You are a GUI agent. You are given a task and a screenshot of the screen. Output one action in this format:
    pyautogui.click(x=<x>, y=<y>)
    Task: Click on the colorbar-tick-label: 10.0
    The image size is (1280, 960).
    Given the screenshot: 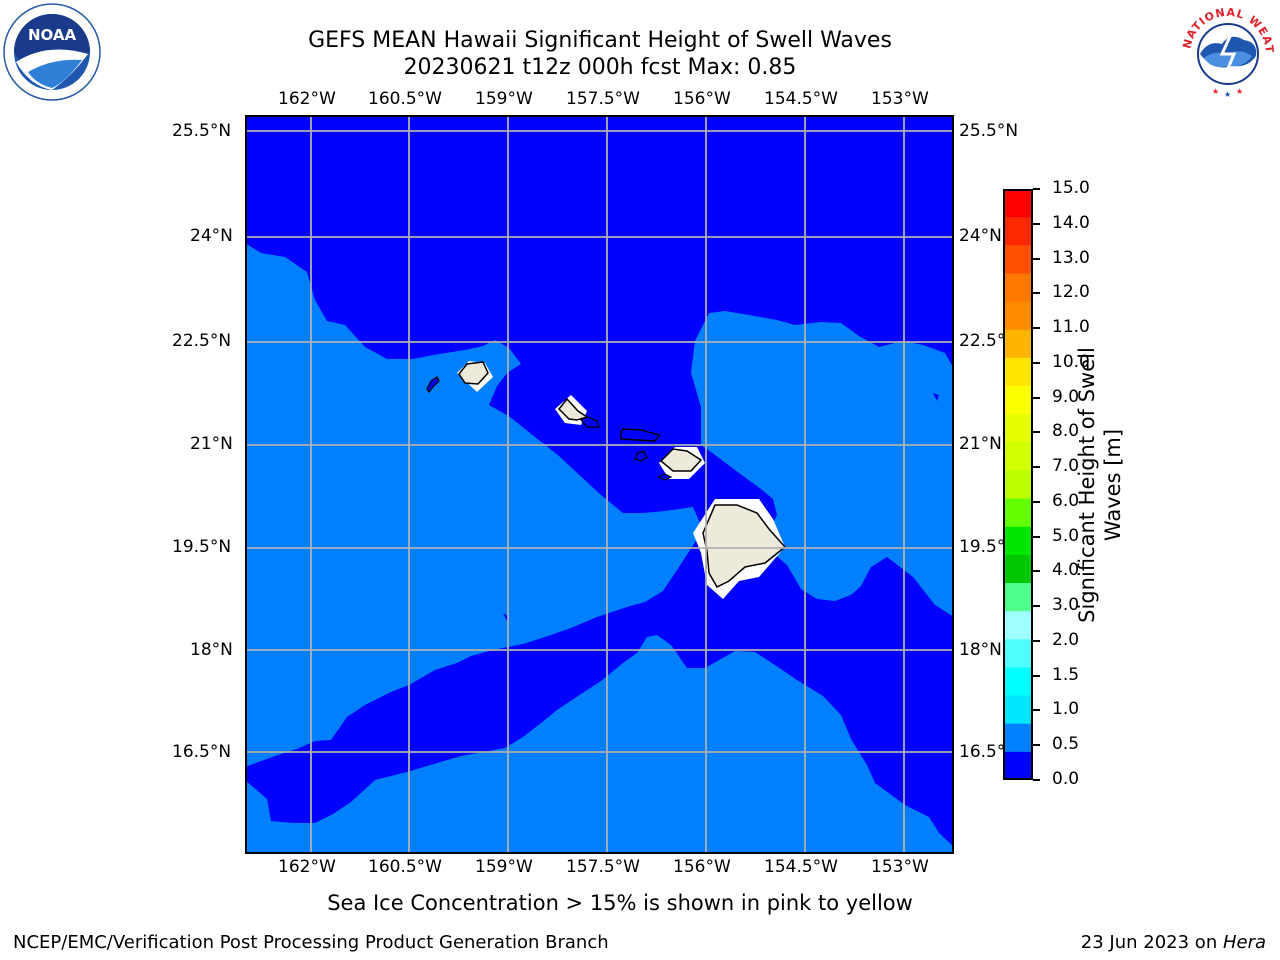 What is the action you would take?
    pyautogui.click(x=1071, y=361)
    